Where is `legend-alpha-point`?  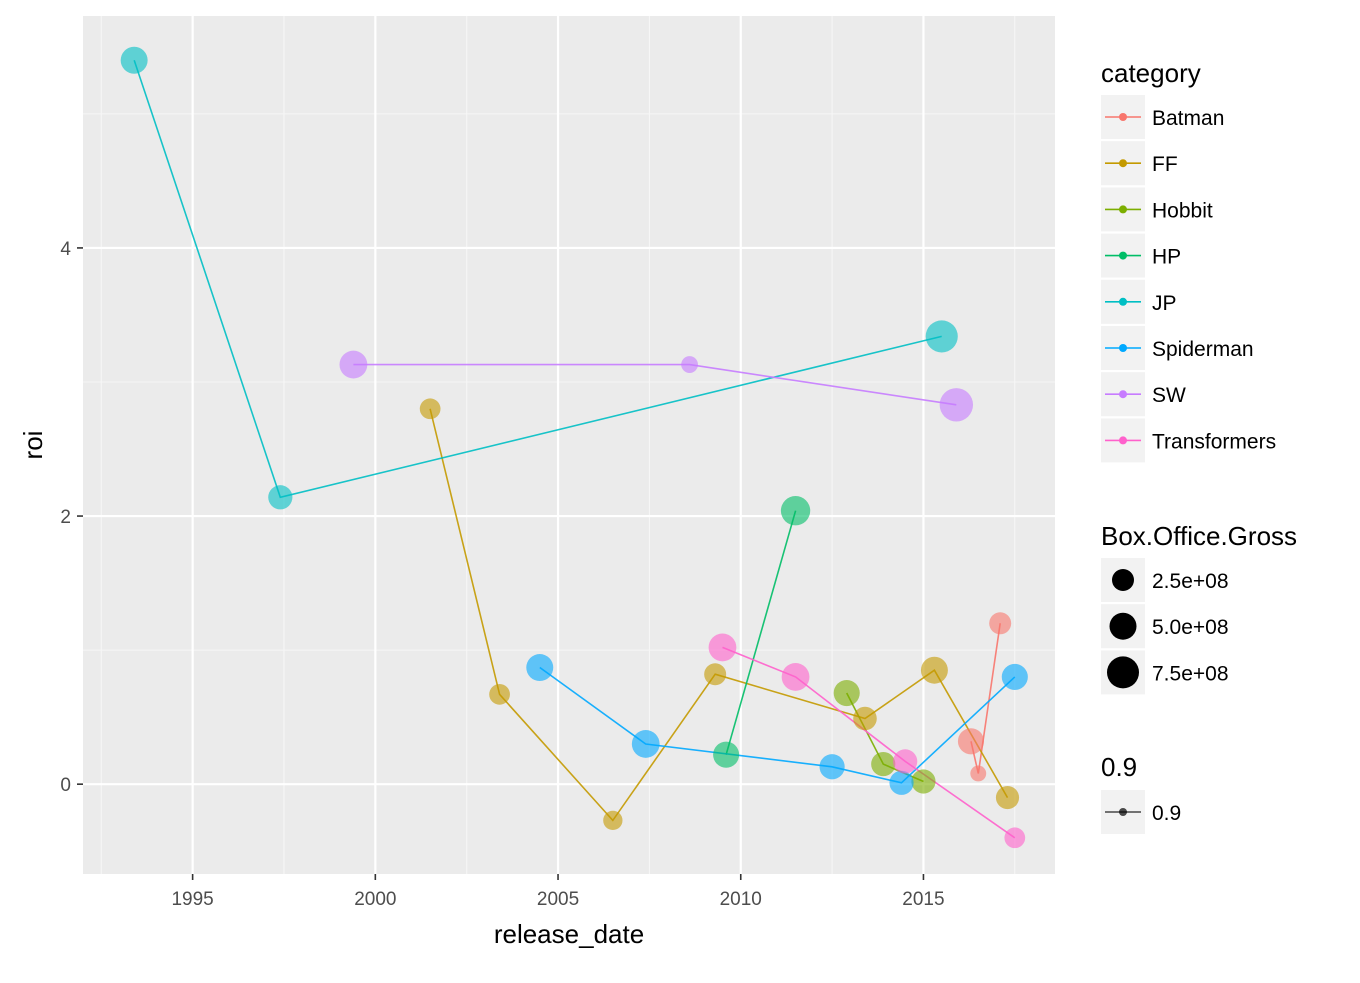 legend-alpha-point is located at coordinates (1123, 812).